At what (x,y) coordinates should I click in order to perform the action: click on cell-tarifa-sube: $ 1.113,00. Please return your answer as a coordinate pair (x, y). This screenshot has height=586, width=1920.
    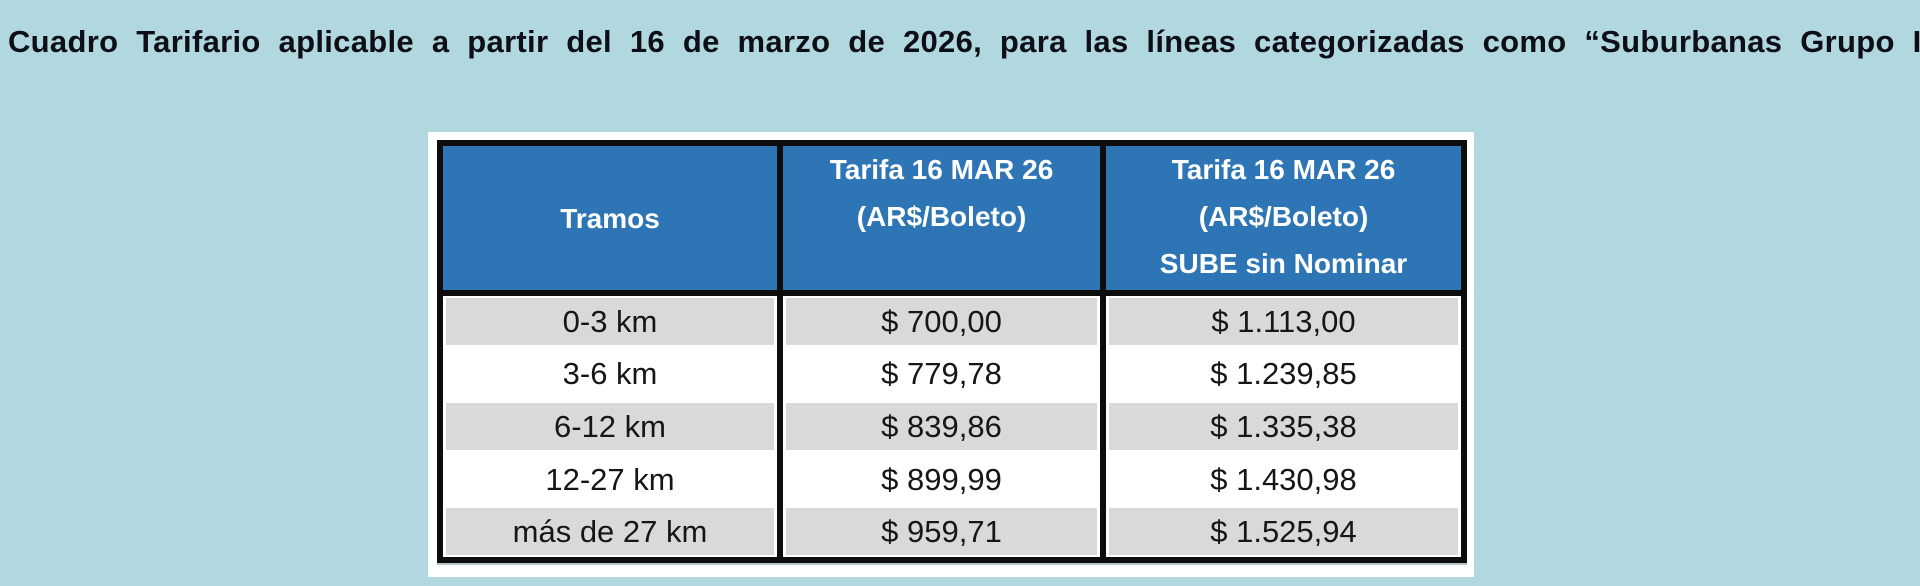
    Looking at the image, I should click on (1283, 321).